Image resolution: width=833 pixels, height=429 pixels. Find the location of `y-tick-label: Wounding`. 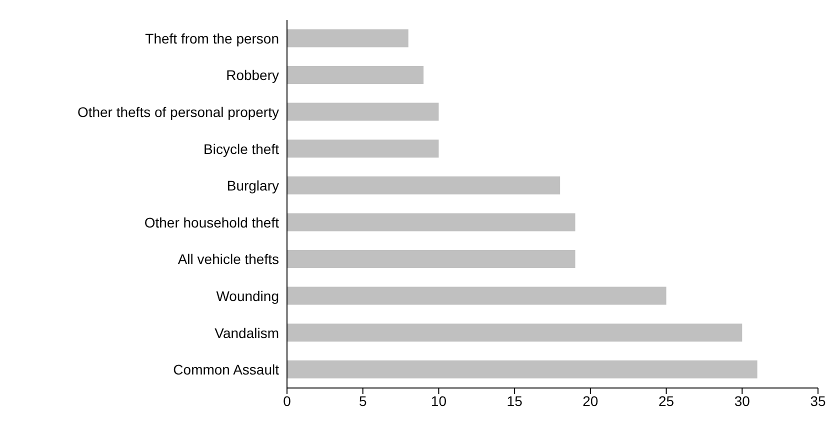

y-tick-label: Wounding is located at coordinates (247, 296).